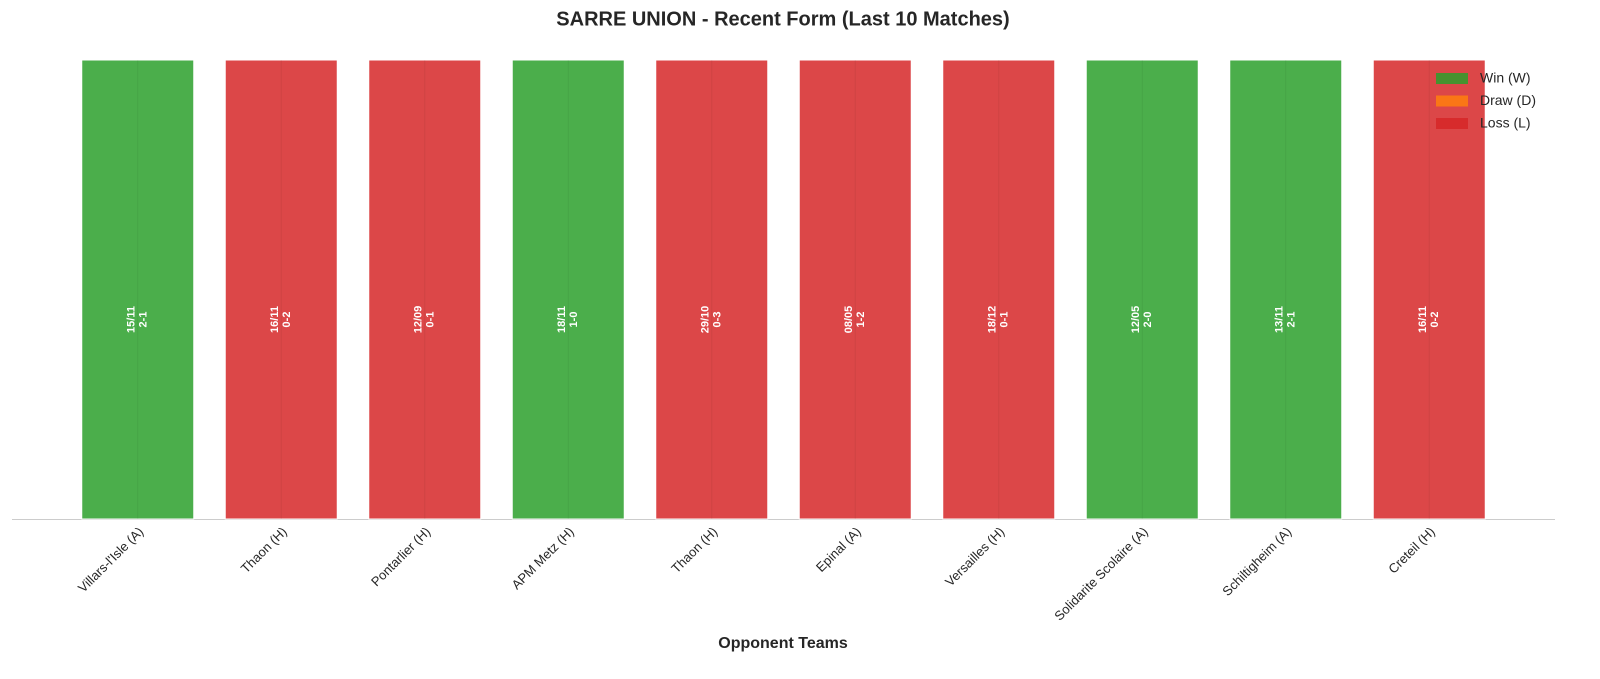 The height and width of the screenshot is (679, 1600). I want to click on x-tick-label: Versailles (H), so click(974, 556).